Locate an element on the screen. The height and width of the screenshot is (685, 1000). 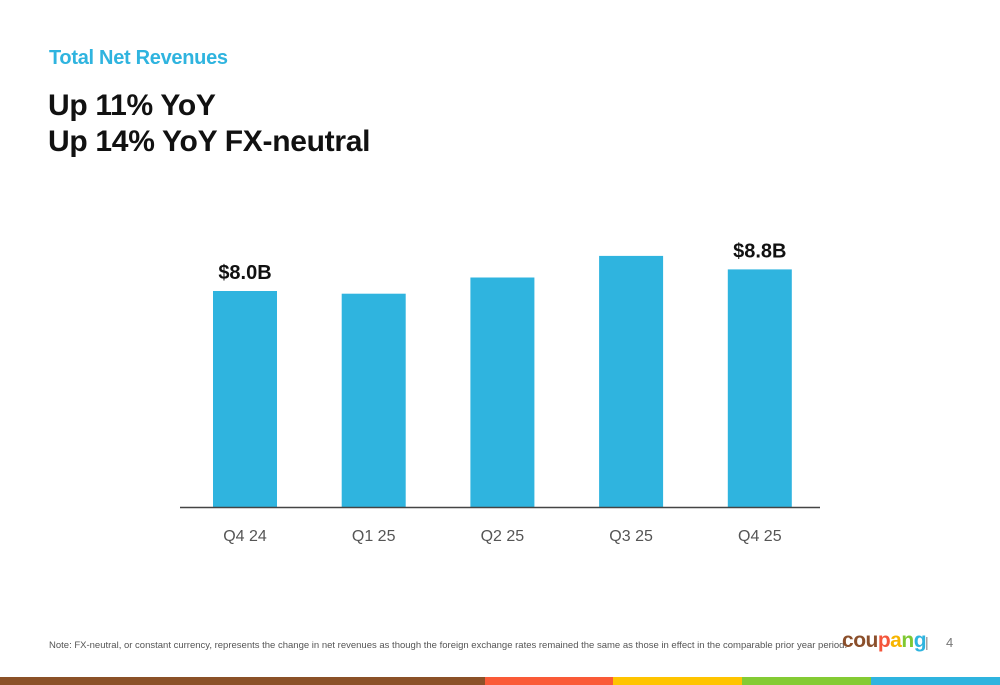
logo-letter: p is located at coordinates (884, 640).